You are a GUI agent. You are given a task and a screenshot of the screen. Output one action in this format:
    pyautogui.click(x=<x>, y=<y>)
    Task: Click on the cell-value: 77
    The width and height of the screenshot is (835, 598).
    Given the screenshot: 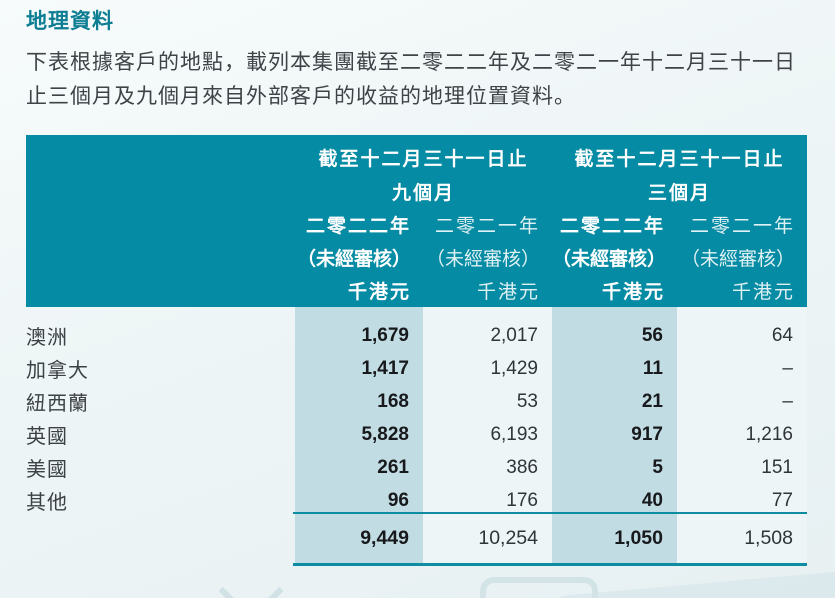 What is the action you would take?
    pyautogui.click(x=782, y=500)
    